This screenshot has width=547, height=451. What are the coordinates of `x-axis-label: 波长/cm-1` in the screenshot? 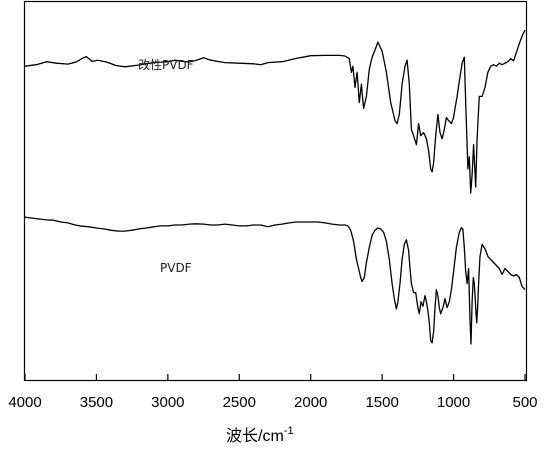 It's located at (260, 435).